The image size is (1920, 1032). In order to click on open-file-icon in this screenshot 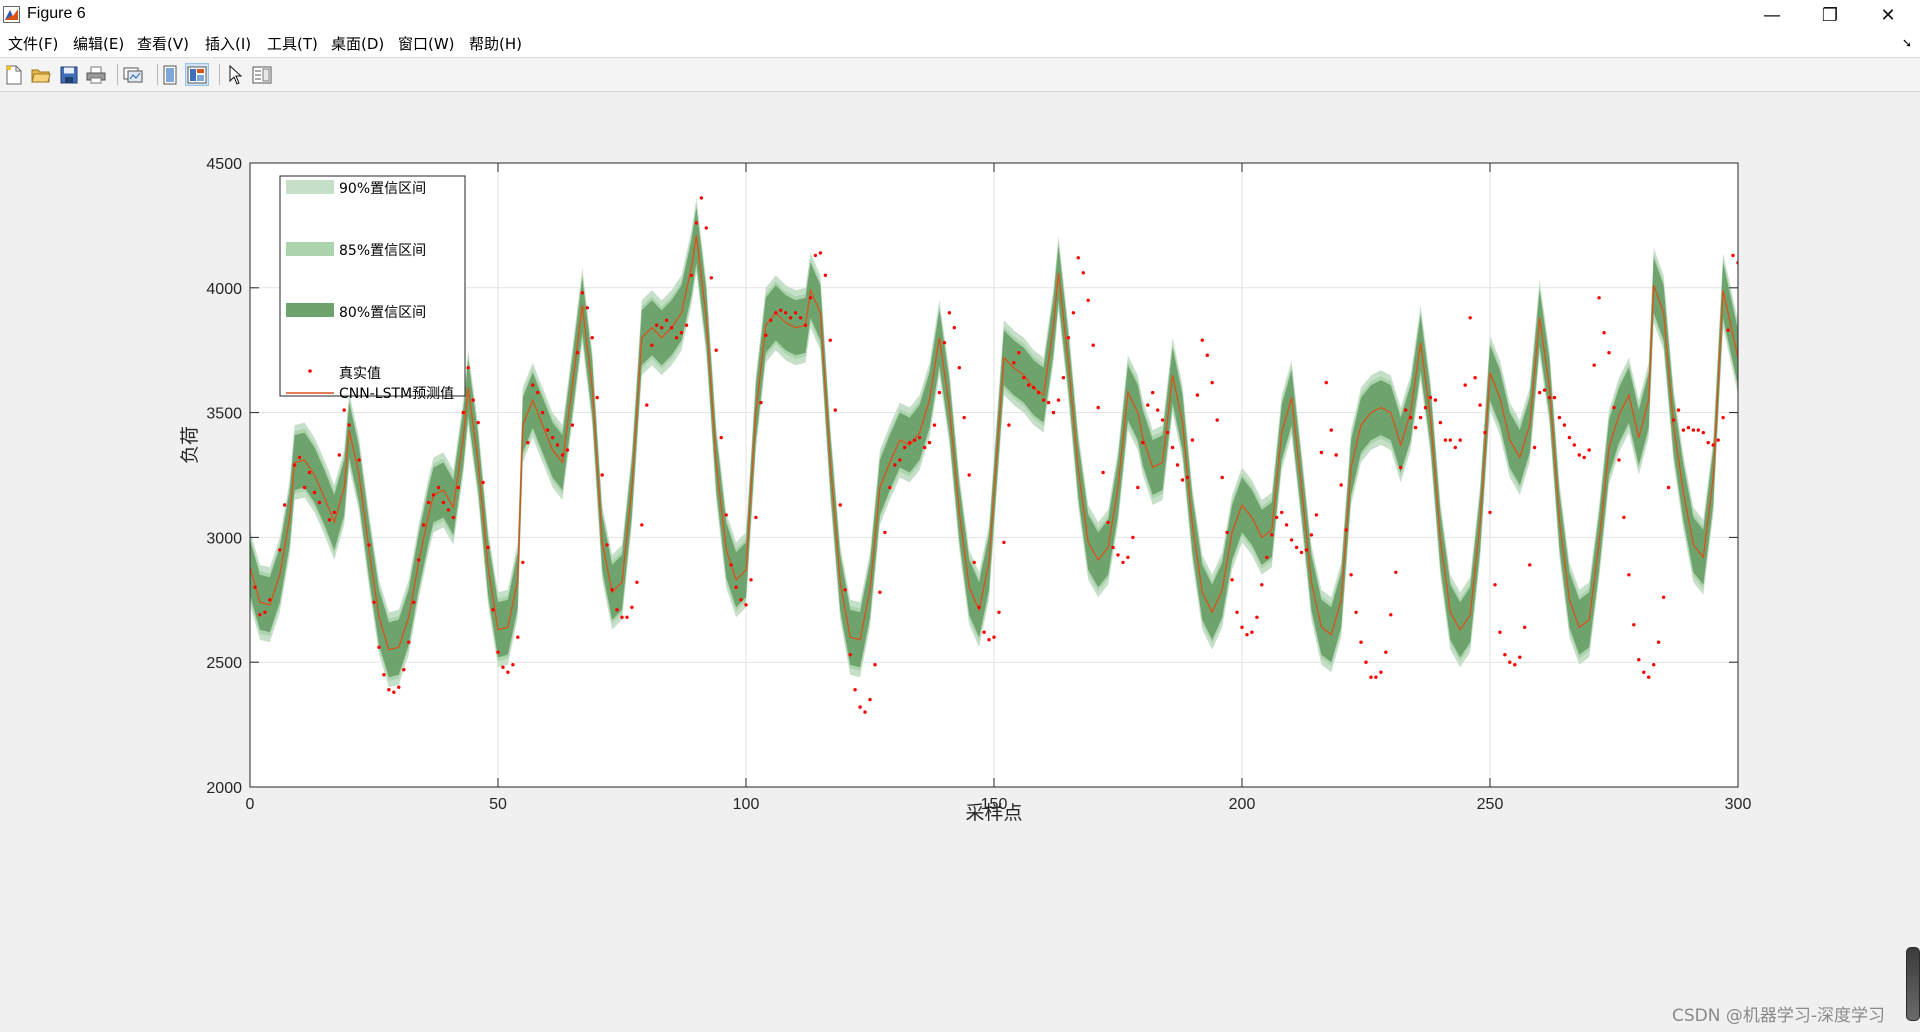, I will do `click(41, 74)`.